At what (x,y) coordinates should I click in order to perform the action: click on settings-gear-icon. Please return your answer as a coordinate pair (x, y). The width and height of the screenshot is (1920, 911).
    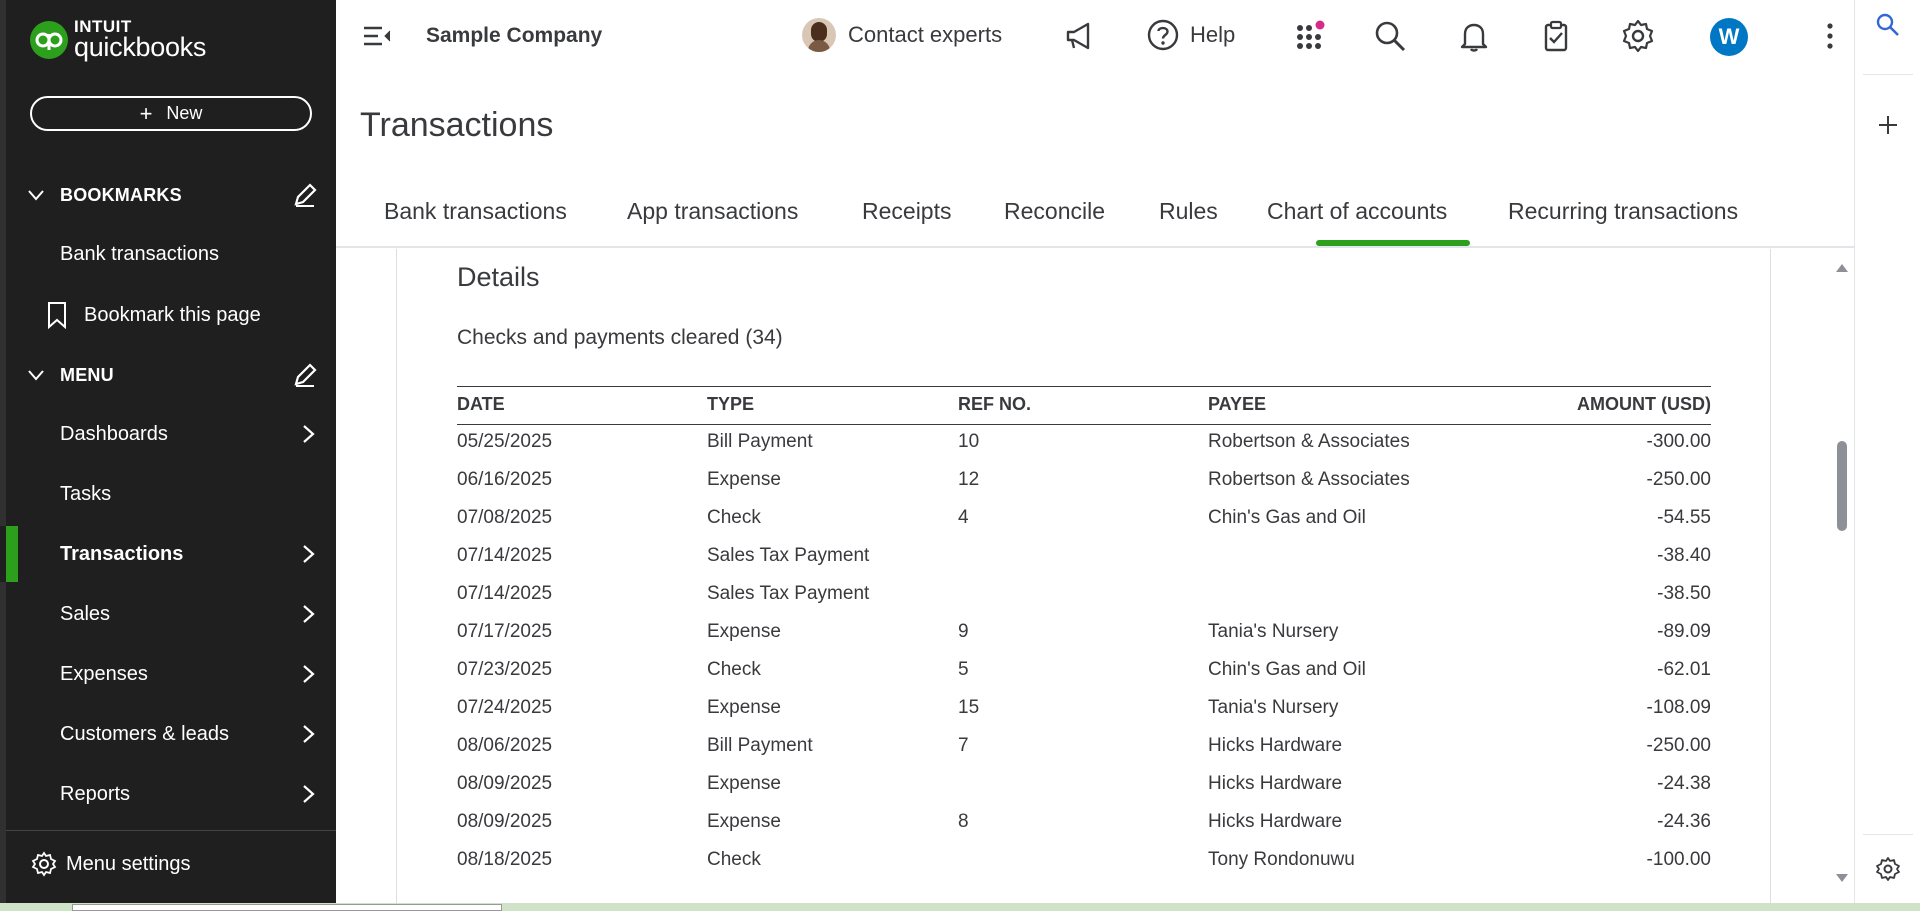
    Looking at the image, I should click on (1638, 36).